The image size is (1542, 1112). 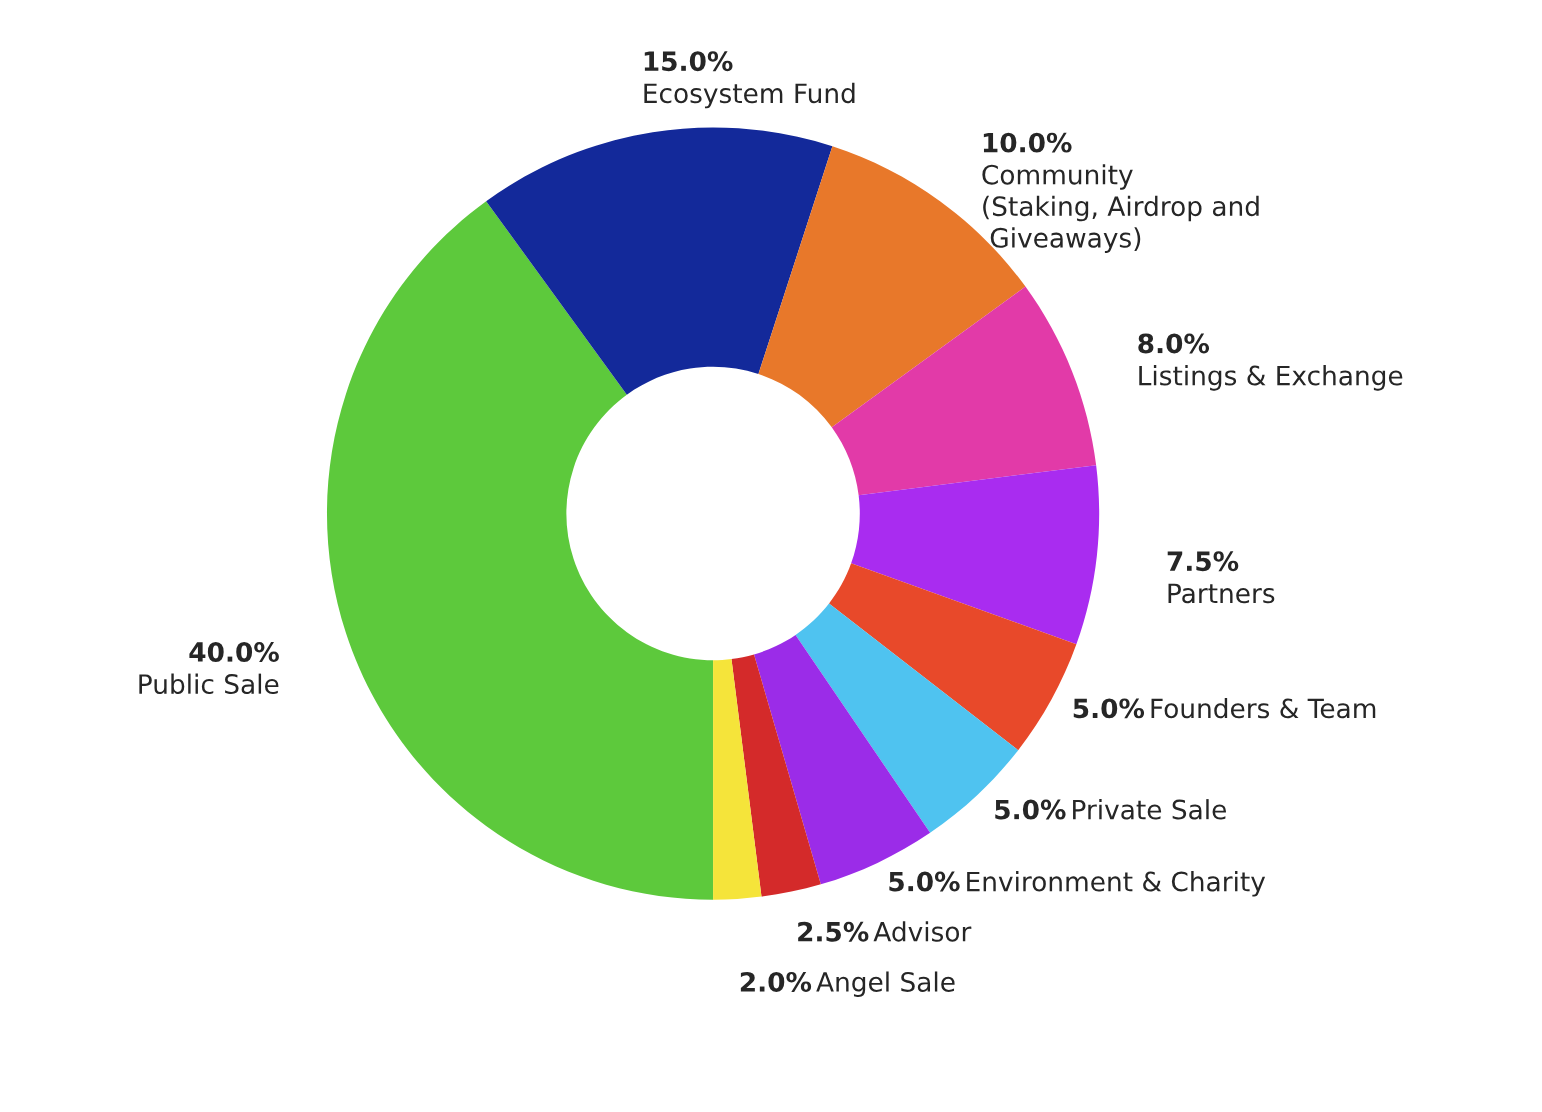 What do you see at coordinates (885, 984) in the screenshot?
I see `slice-label: Angel Sale` at bounding box center [885, 984].